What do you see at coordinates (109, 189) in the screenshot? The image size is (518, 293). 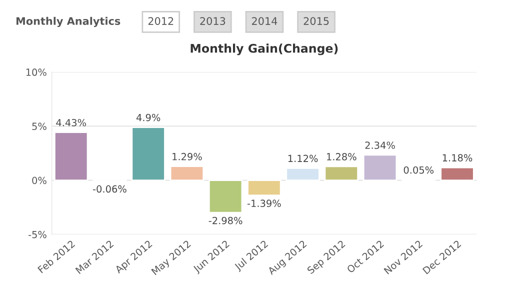 I see `data-label: -0.06%` at bounding box center [109, 189].